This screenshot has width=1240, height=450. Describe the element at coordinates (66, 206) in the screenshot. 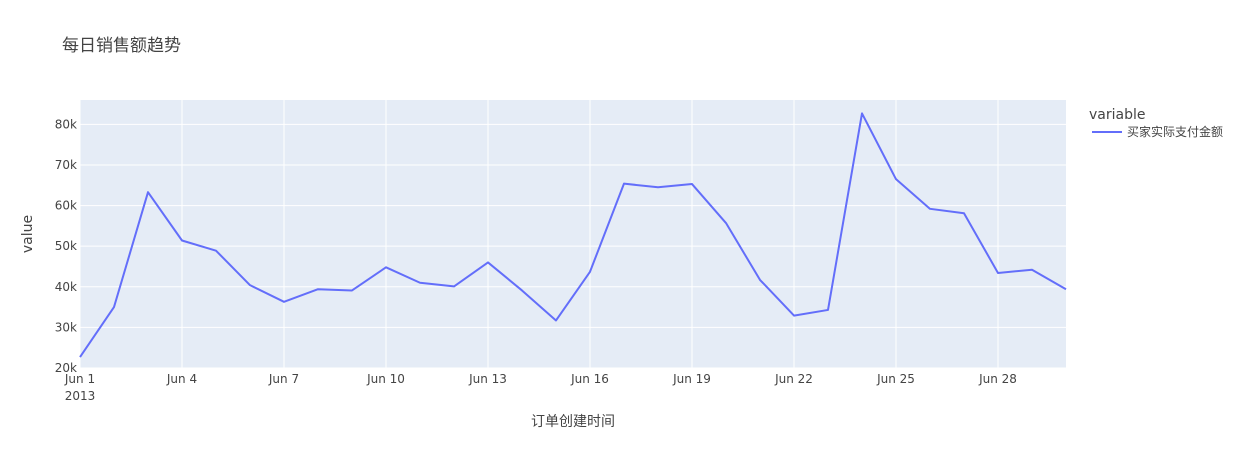

I see `y-tick-label: 60k` at that location.